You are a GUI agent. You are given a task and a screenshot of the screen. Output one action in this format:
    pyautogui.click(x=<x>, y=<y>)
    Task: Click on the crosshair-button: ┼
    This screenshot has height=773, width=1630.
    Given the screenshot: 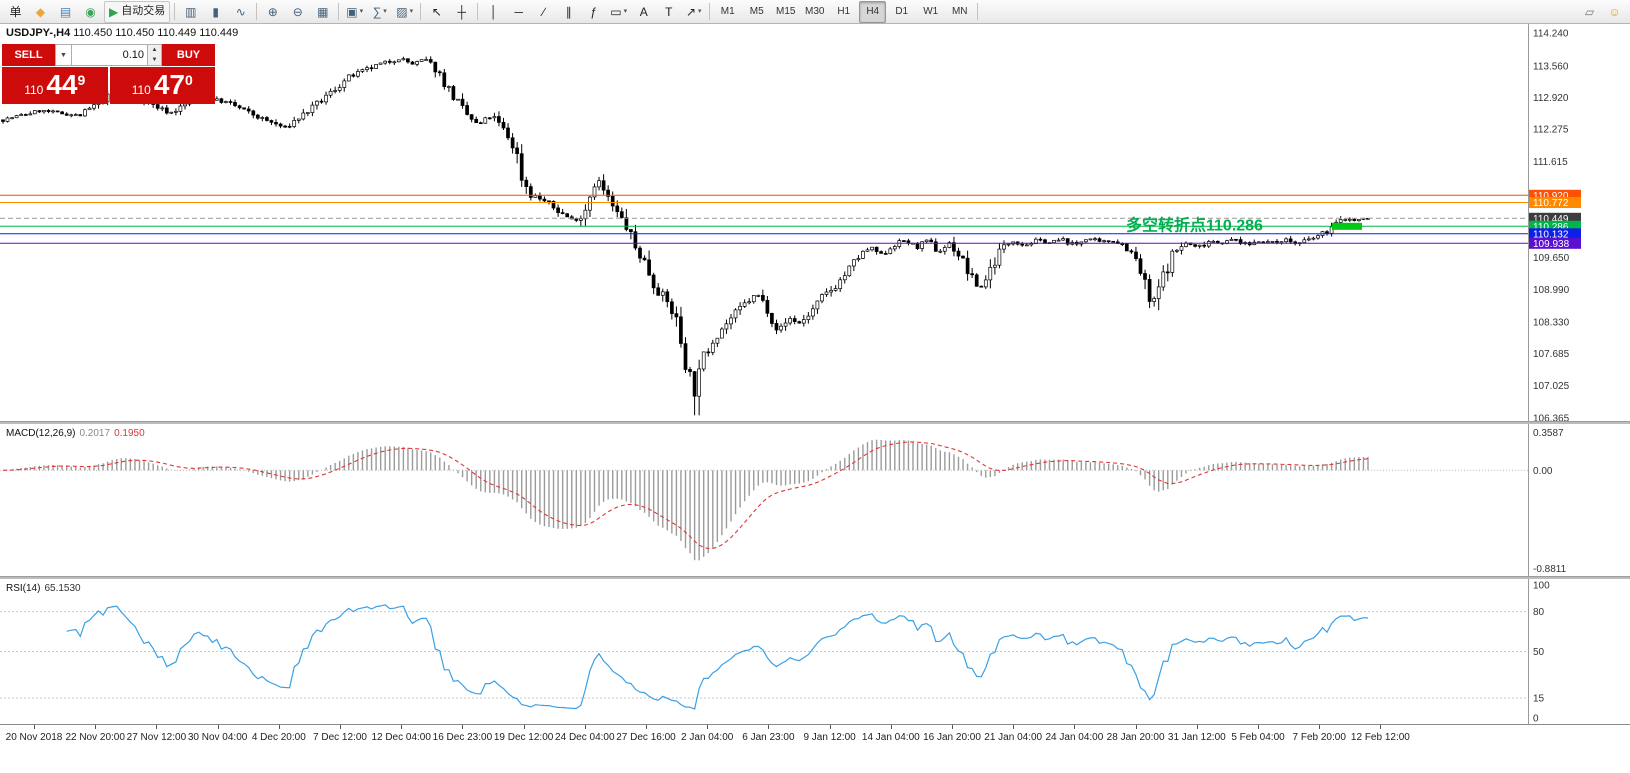 What is the action you would take?
    pyautogui.click(x=461, y=12)
    